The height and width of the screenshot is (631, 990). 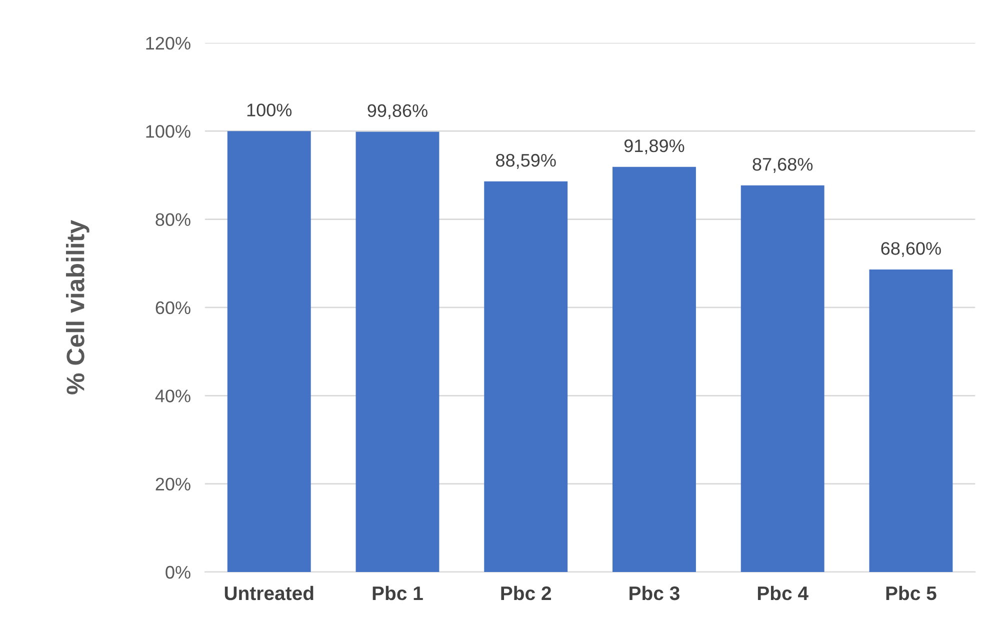 What do you see at coordinates (168, 43) in the screenshot?
I see `y-tick-label: 120%` at bounding box center [168, 43].